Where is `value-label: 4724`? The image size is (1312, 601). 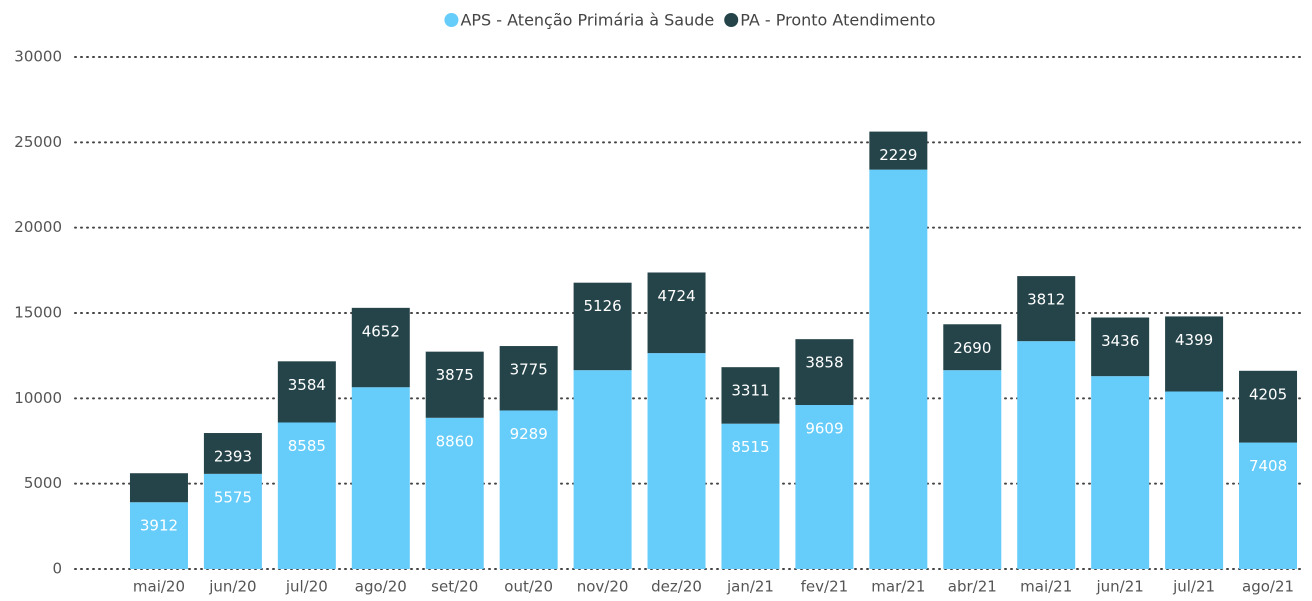 value-label: 4724 is located at coordinates (676, 296).